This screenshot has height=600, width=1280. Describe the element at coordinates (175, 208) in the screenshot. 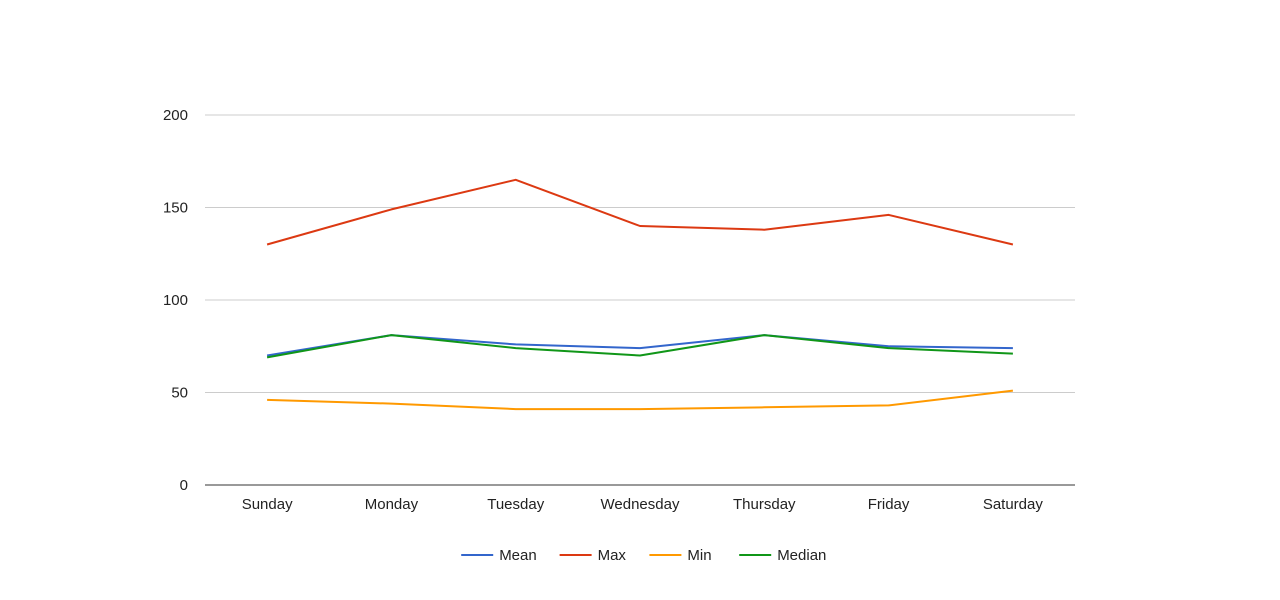

I see `y-tick-label: 150` at that location.